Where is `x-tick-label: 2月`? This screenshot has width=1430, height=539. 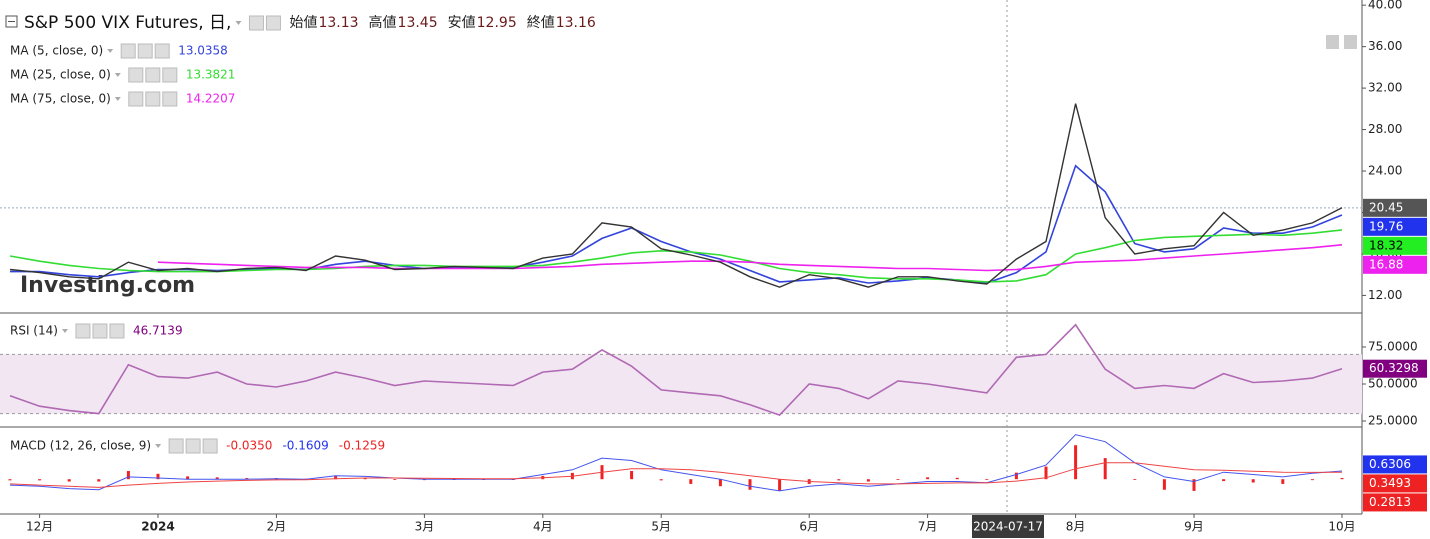 x-tick-label: 2月 is located at coordinates (277, 527).